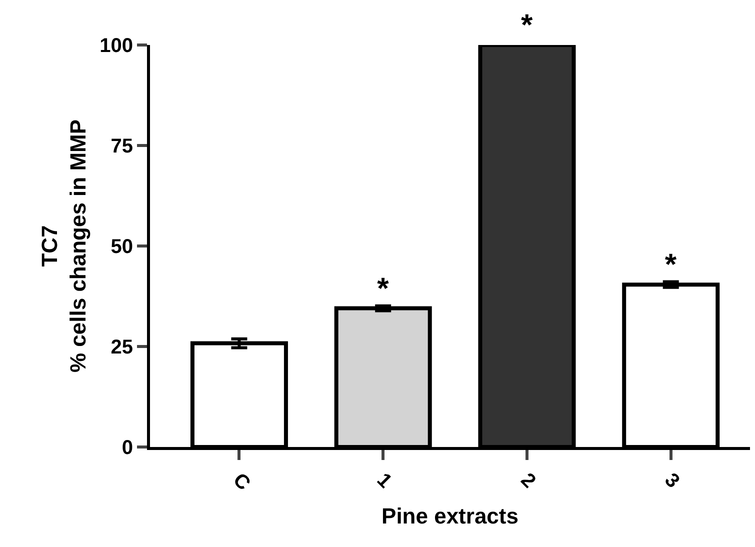 This screenshot has height=547, width=755. What do you see at coordinates (121, 247) in the screenshot?
I see `y-tick-label: 50` at bounding box center [121, 247].